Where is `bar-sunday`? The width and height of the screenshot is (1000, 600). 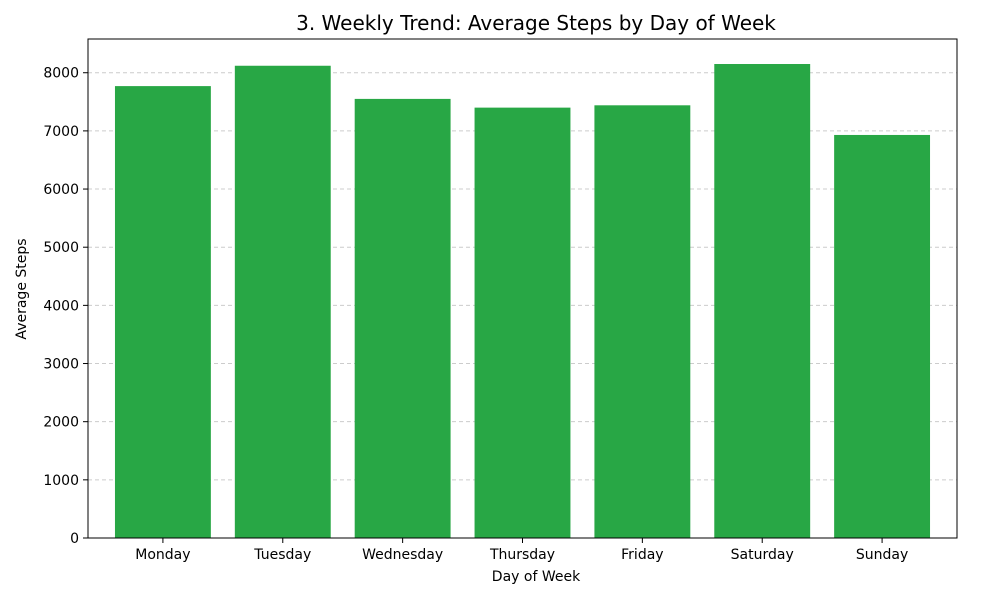
bar-sunday is located at coordinates (882, 336).